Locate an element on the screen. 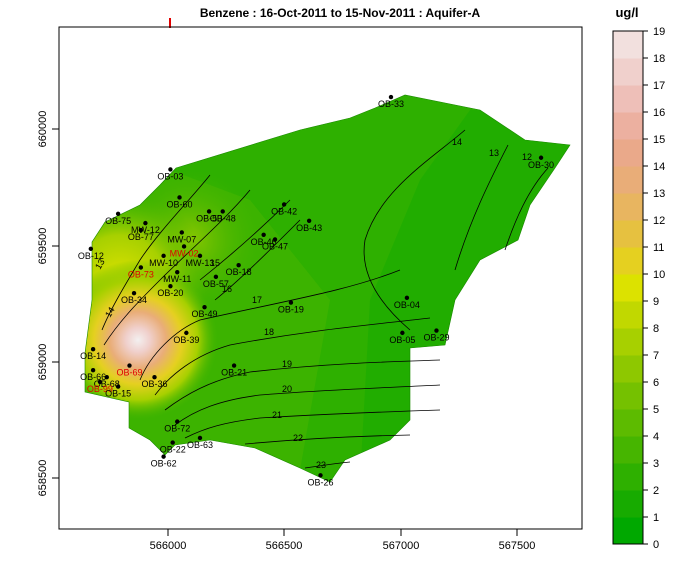  contour-14-west is located at coordinates (177, 267).